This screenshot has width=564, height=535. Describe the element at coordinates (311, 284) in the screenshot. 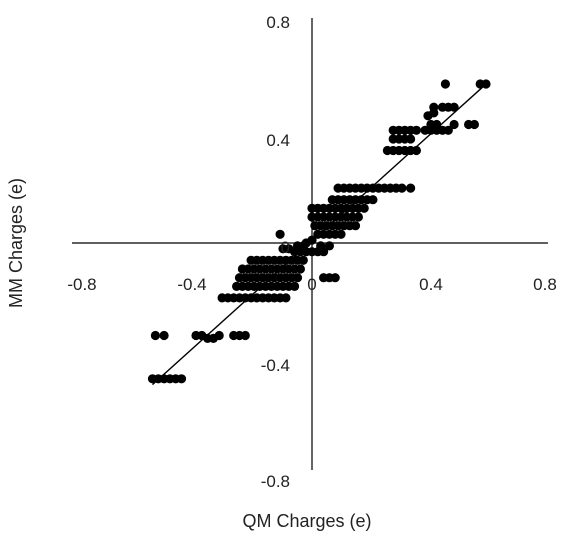

I see `x-tick-label: 0` at that location.